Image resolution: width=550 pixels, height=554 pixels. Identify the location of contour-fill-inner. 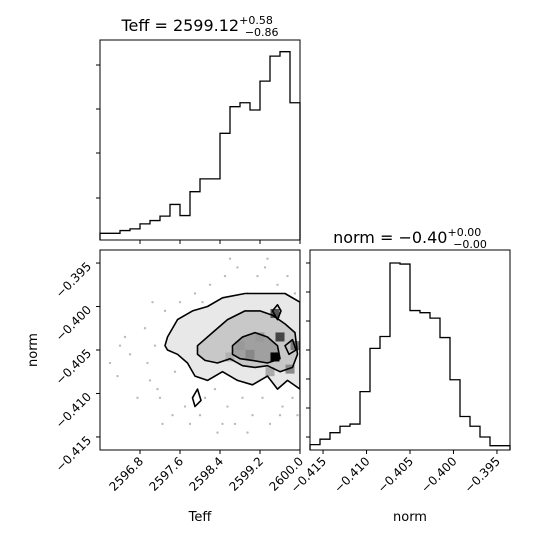
(256, 347).